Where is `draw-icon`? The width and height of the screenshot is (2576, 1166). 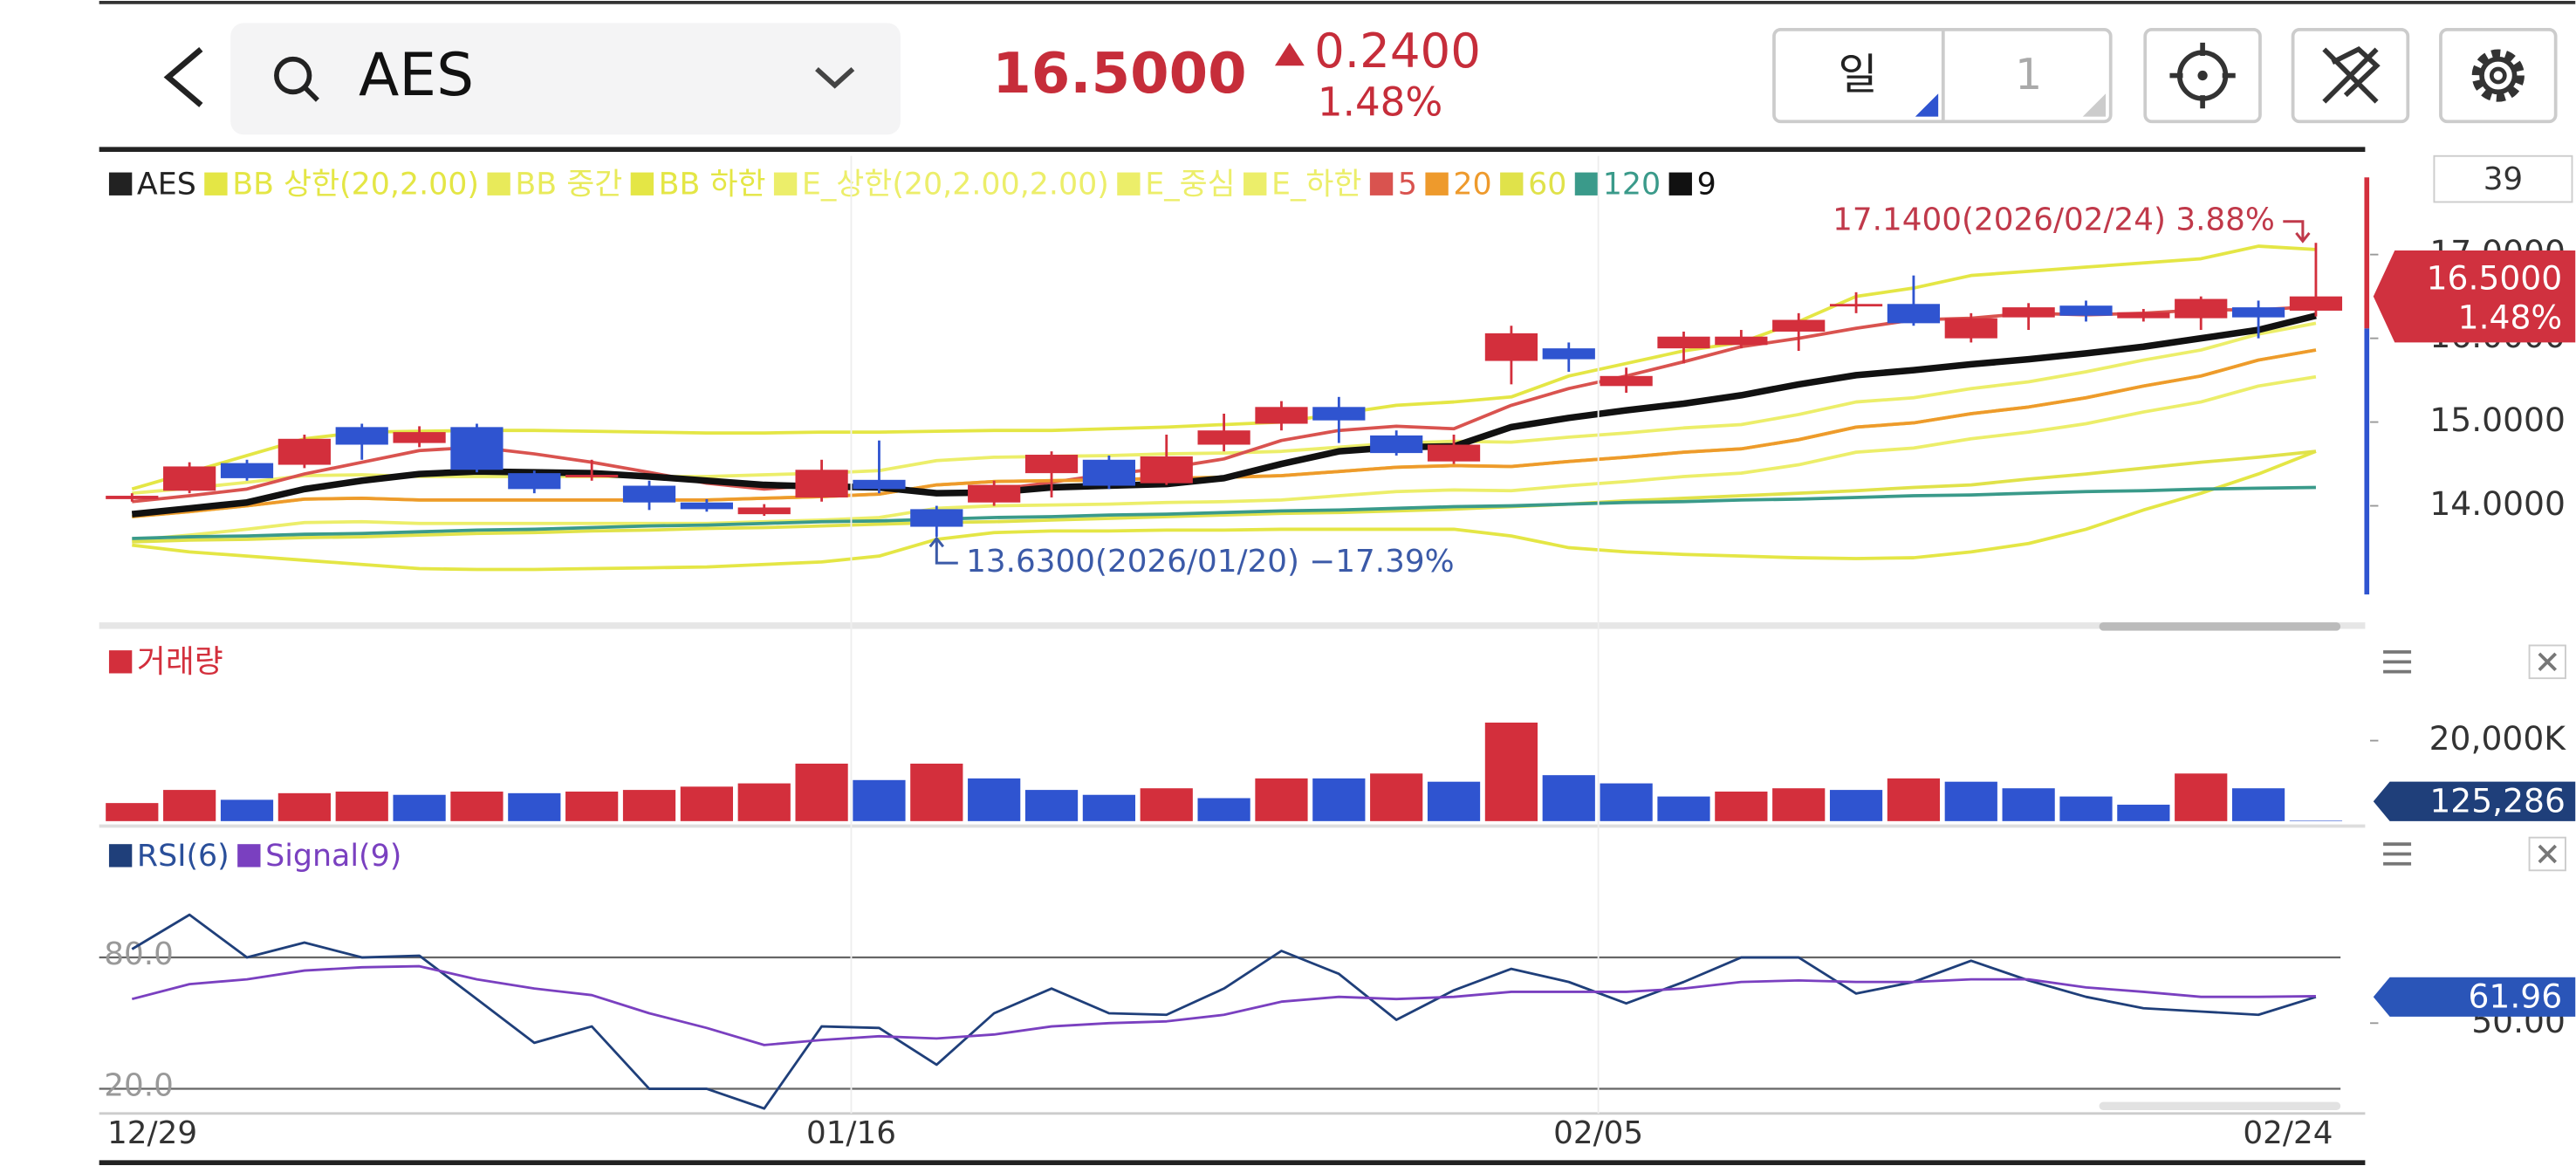
draw-icon is located at coordinates (2352, 75).